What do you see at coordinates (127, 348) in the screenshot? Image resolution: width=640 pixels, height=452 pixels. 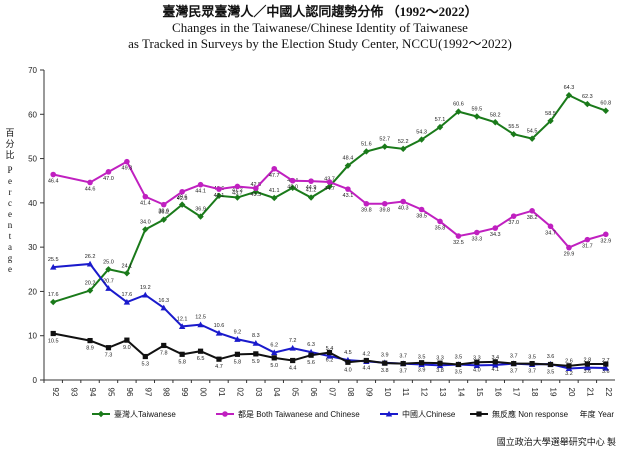 I see `data-label-series-3: 9.0` at bounding box center [127, 348].